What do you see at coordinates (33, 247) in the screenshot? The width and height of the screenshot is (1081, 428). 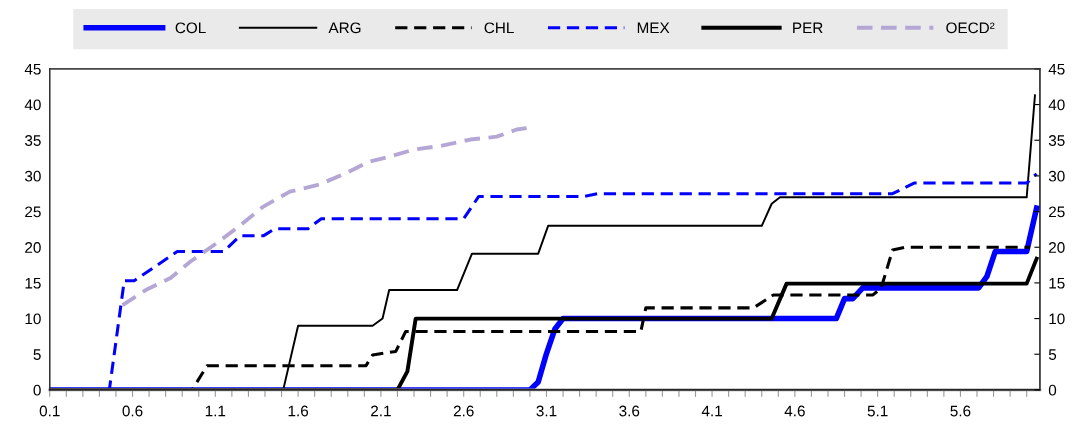 I see `y2-tick-label: 20` at bounding box center [33, 247].